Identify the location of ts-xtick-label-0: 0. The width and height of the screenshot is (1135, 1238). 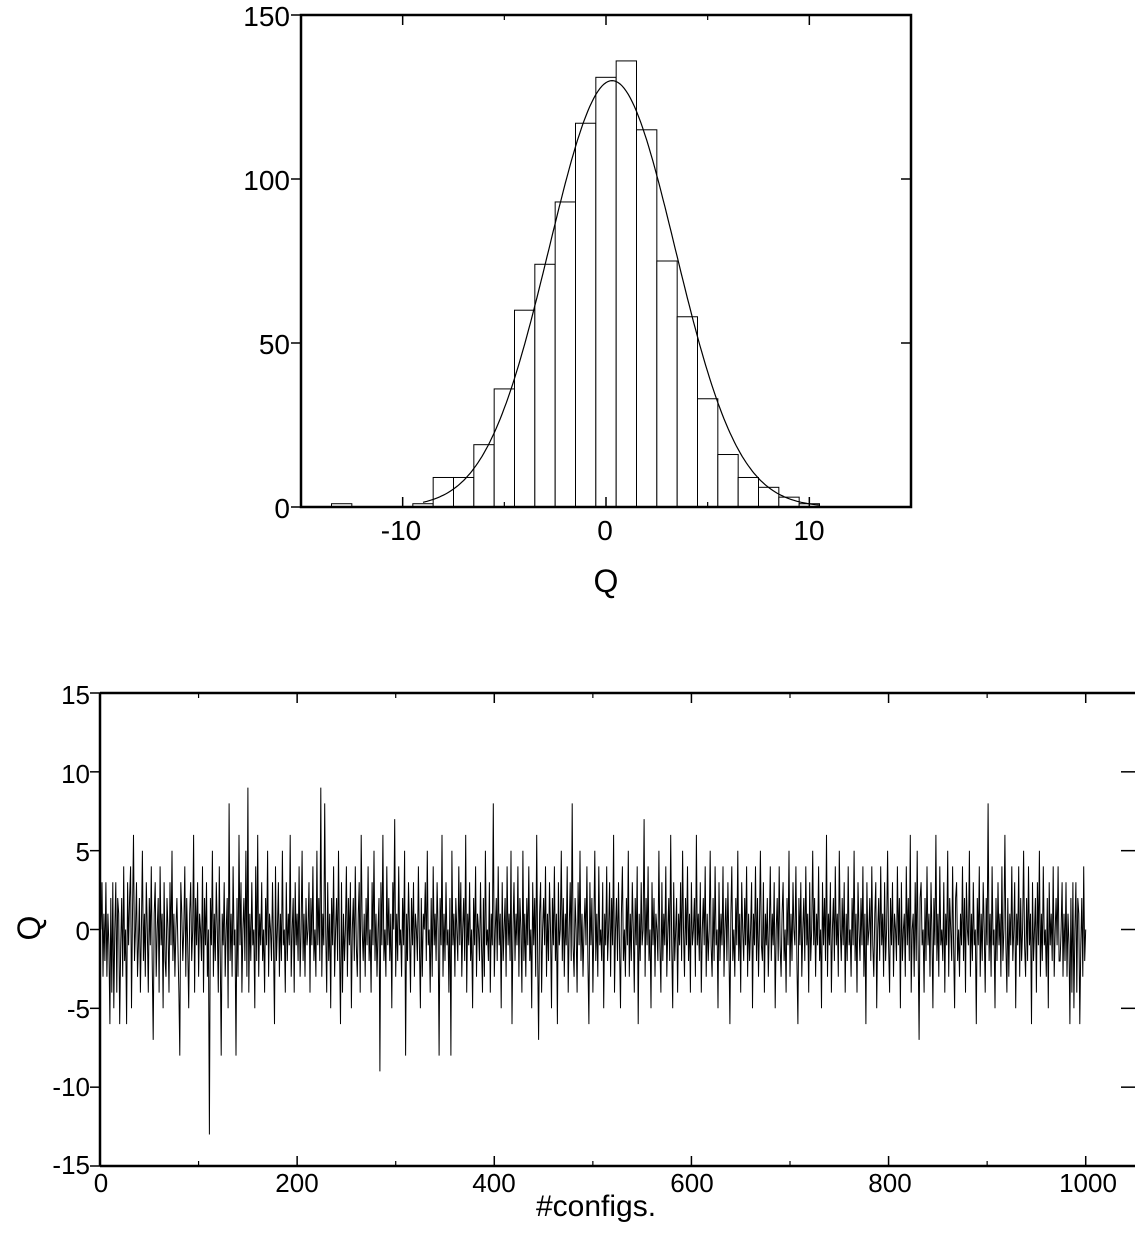
(101, 1183).